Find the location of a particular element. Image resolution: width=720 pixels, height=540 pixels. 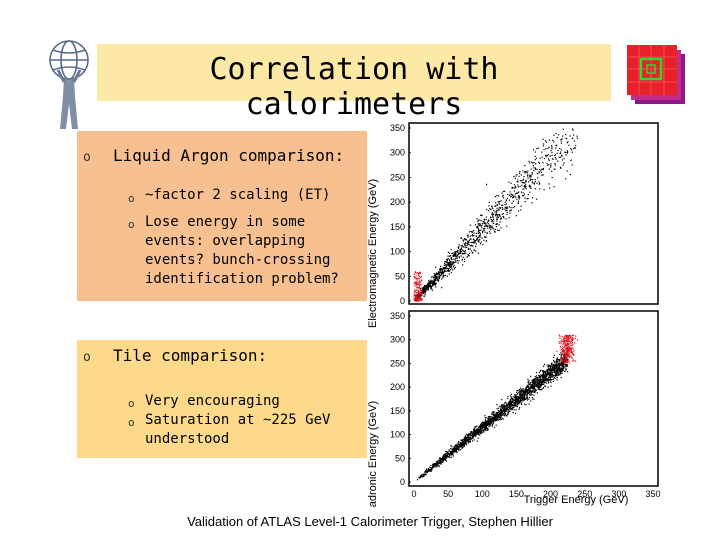

atlas-logo-icon is located at coordinates (69, 84).